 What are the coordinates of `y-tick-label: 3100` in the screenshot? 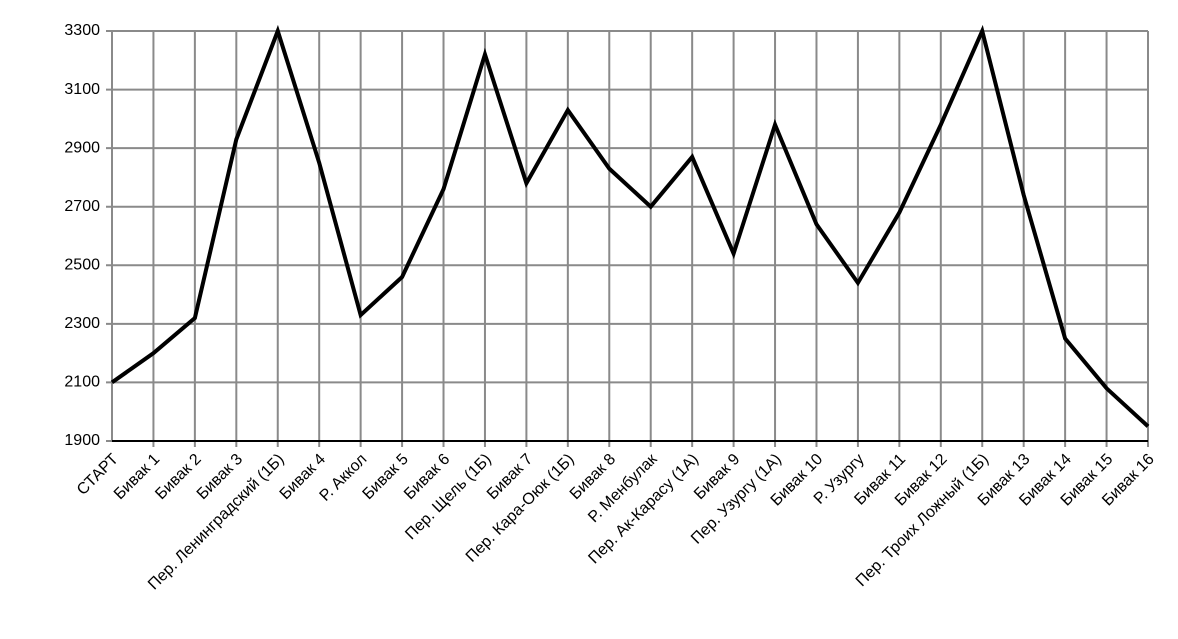 It's located at (82, 89).